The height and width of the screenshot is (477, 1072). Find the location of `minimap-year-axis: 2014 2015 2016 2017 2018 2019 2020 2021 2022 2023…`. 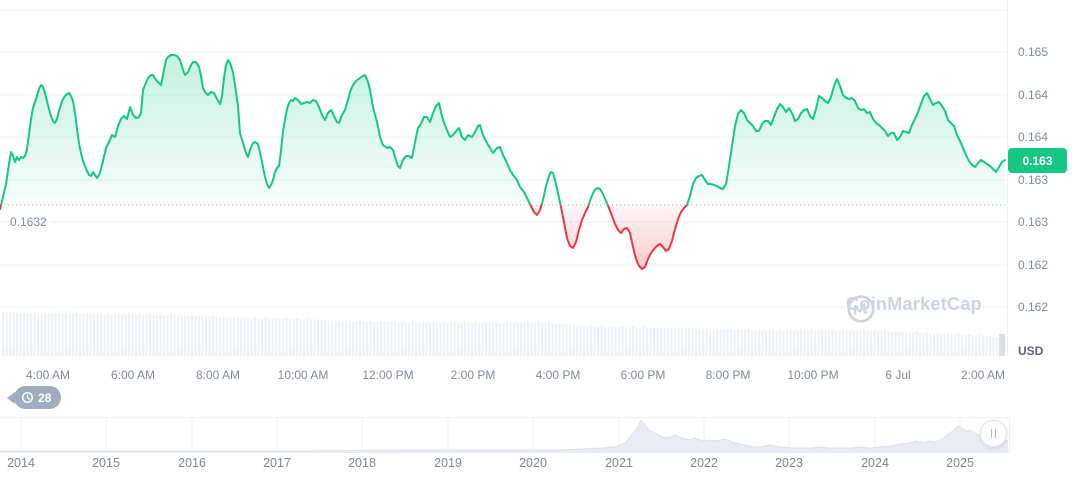

minimap-year-axis: 2014 2015 2016 2017 2018 2019 2020 2021 2022 2023… is located at coordinates (505, 466).